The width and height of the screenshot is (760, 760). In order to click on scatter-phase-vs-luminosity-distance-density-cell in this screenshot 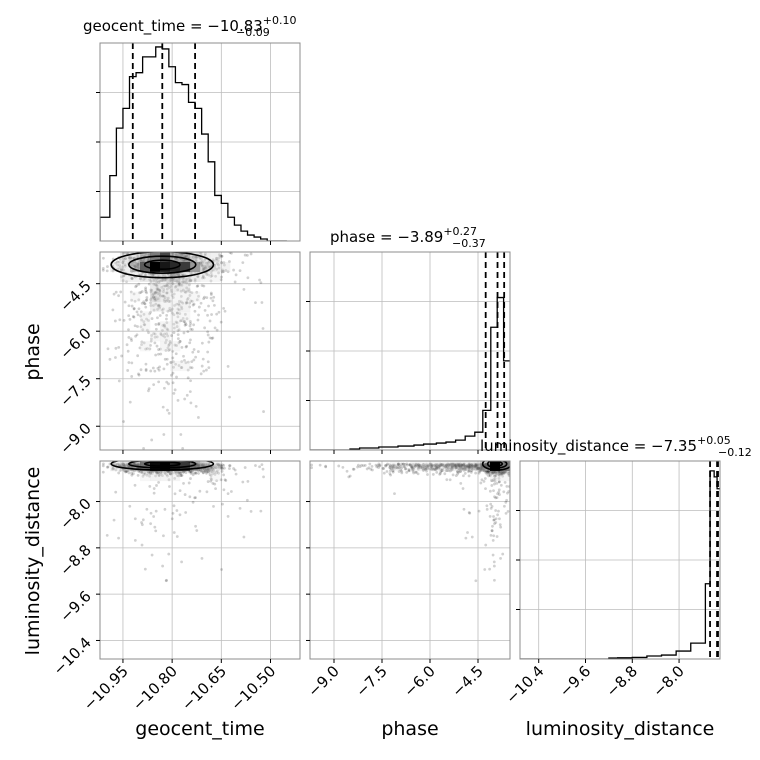, I will do `click(435, 466)`.